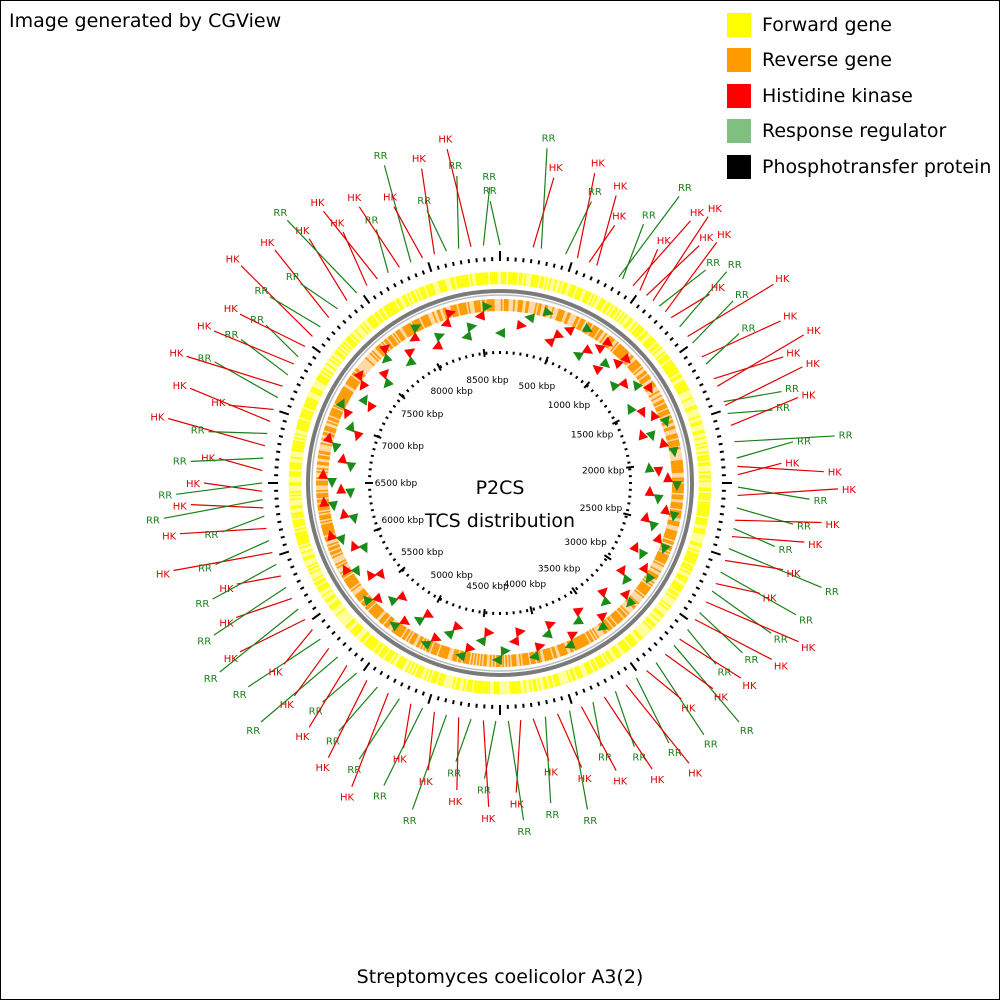 Image resolution: width=1000 pixels, height=1000 pixels. I want to click on scale-label: 8500 kbp, so click(487, 381).